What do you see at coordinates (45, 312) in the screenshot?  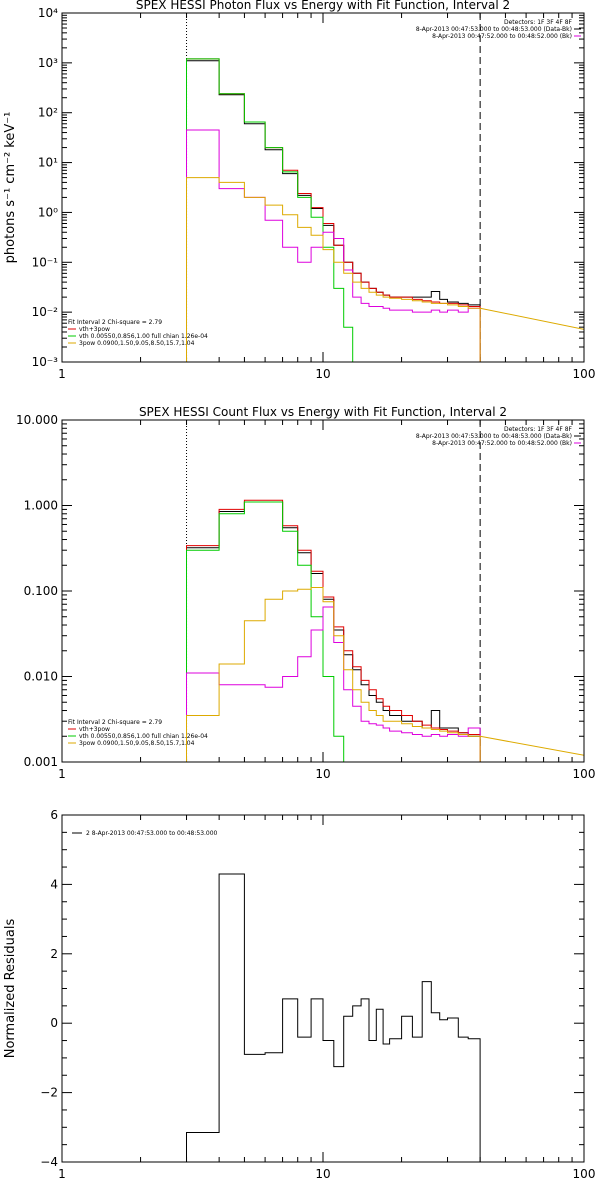 I see `y-tick-label: 10⁻²` at bounding box center [45, 312].